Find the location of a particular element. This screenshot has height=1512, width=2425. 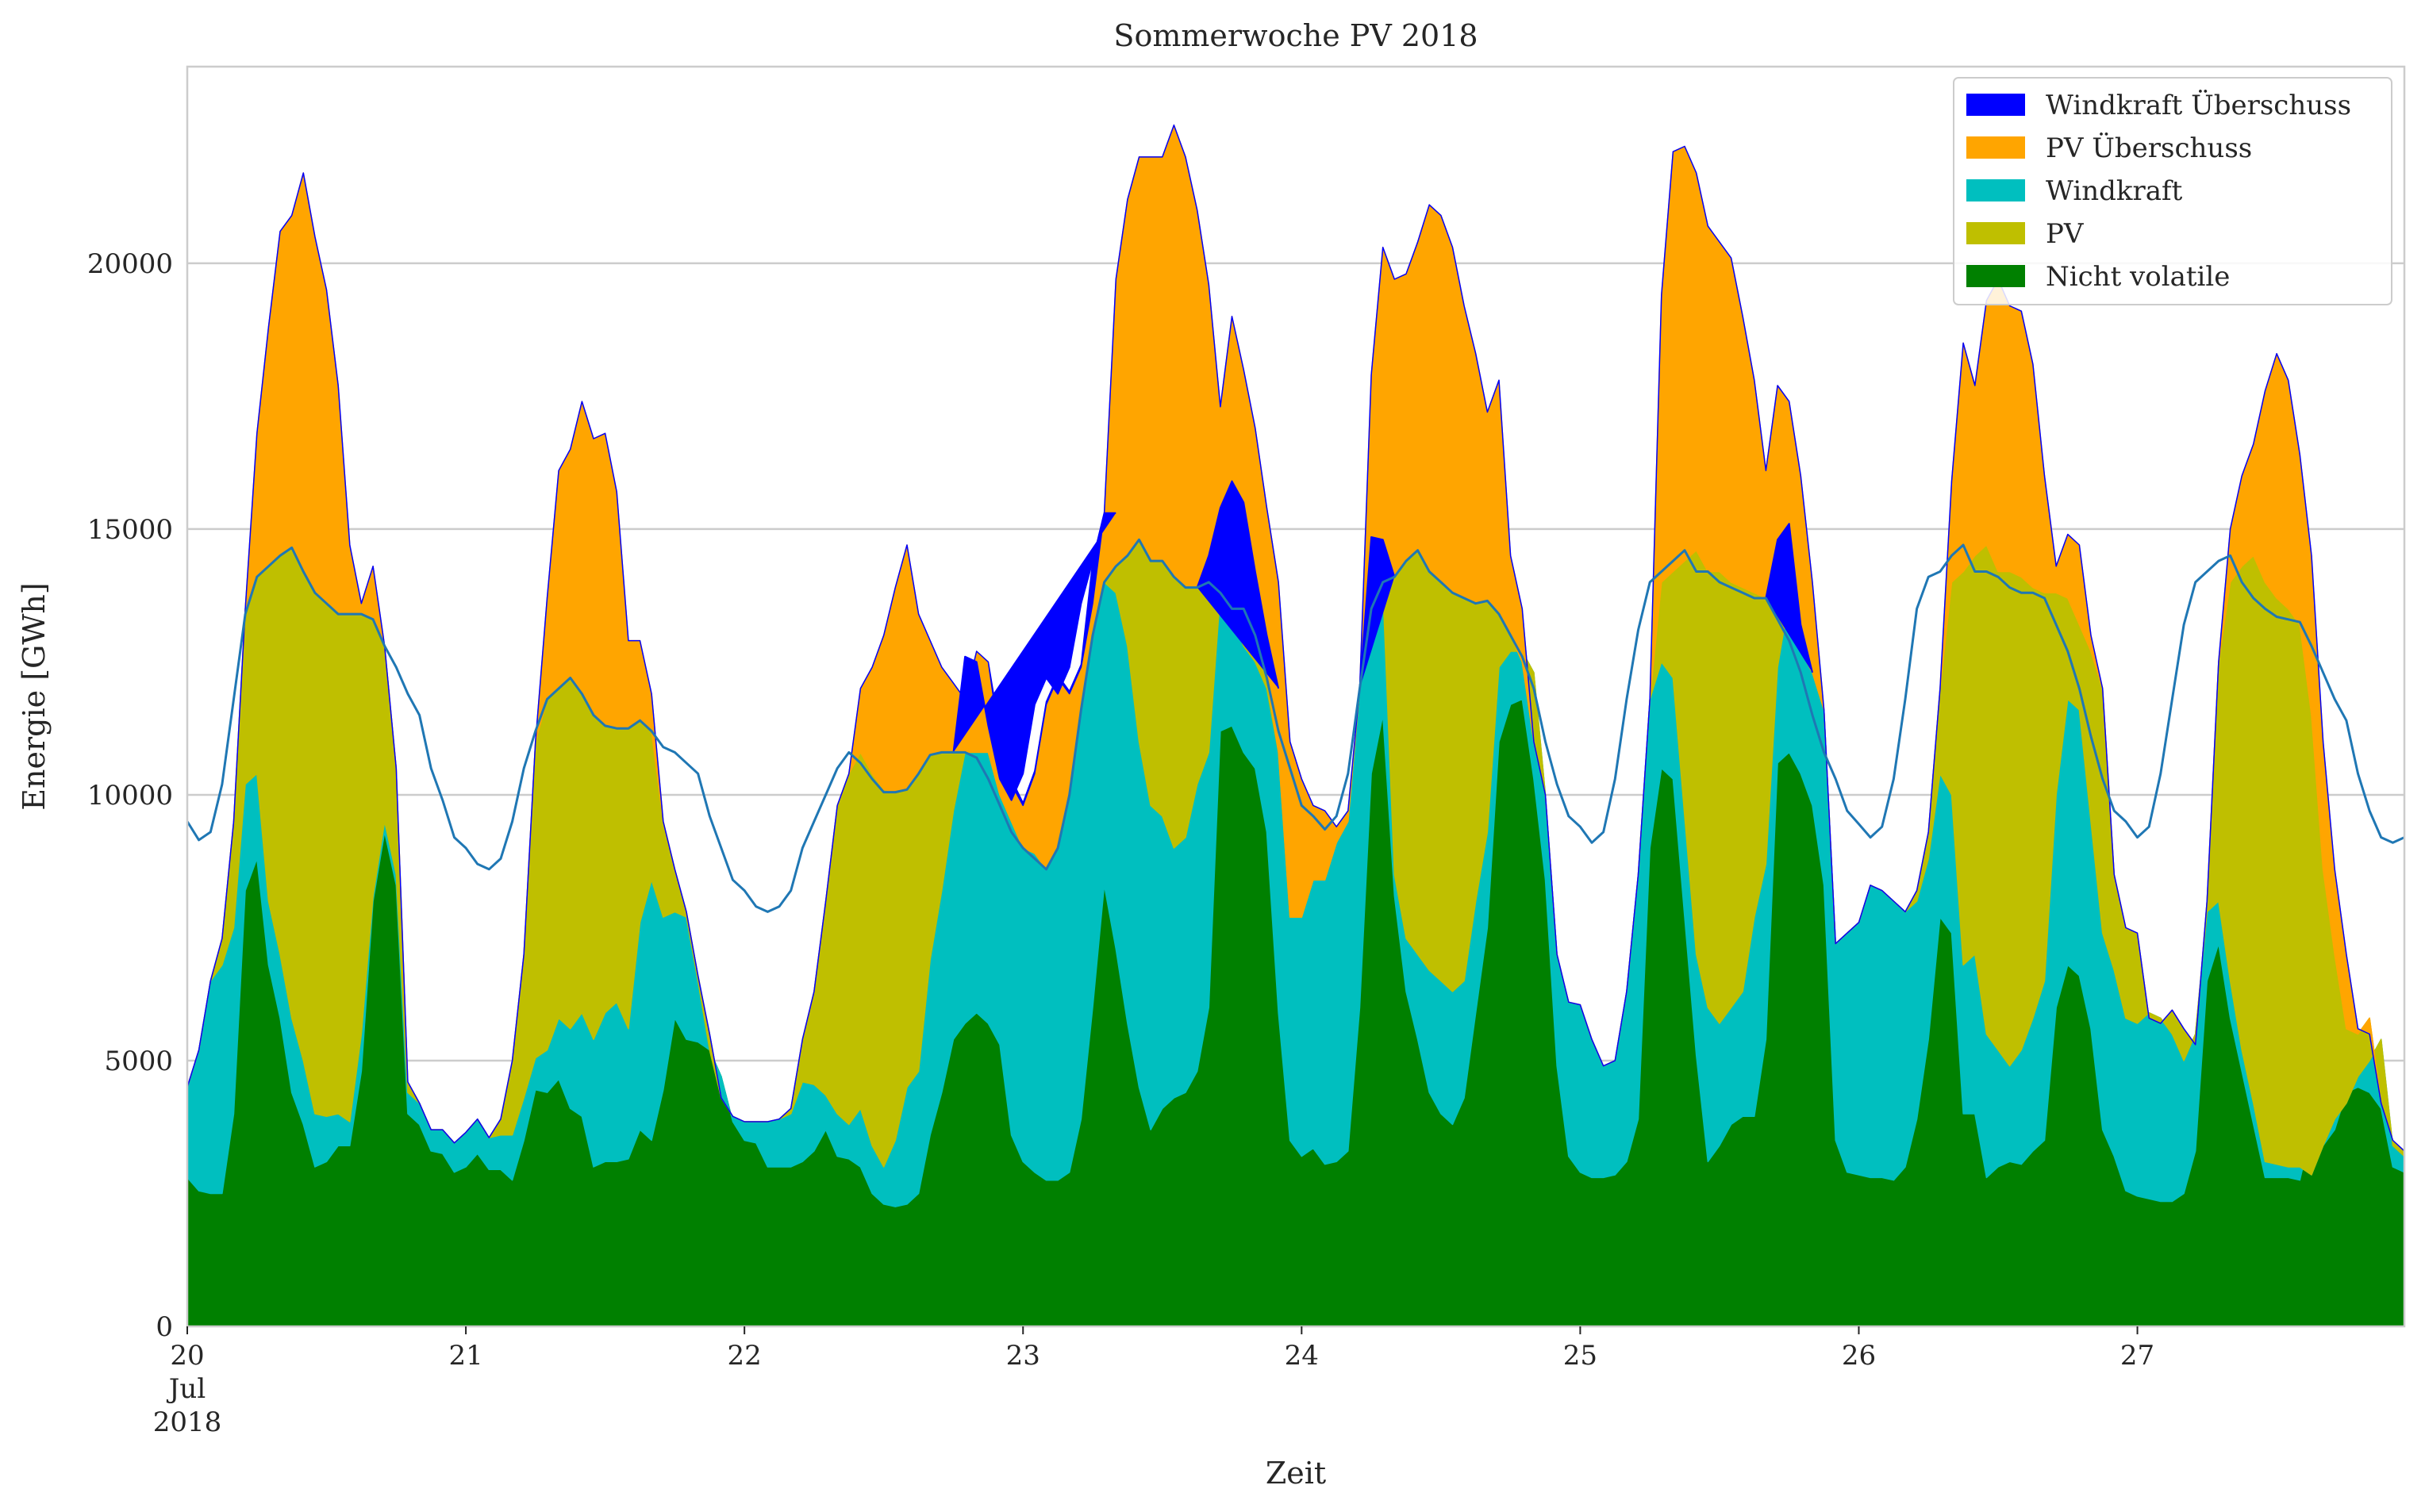

y-tick-label: 15000 is located at coordinates (130, 530).